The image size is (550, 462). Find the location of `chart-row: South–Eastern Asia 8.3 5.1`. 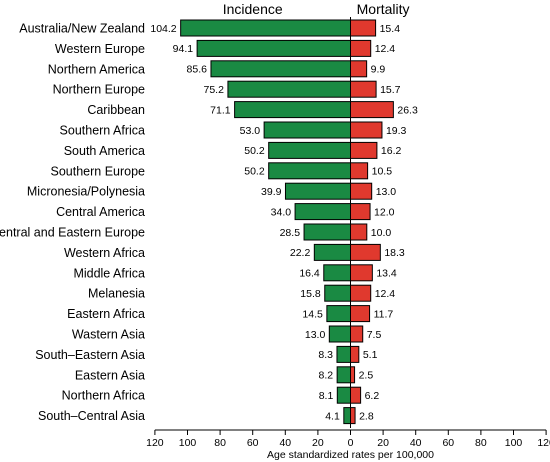

chart-row: South–Eastern Asia 8.3 5.1 is located at coordinates (206, 354).